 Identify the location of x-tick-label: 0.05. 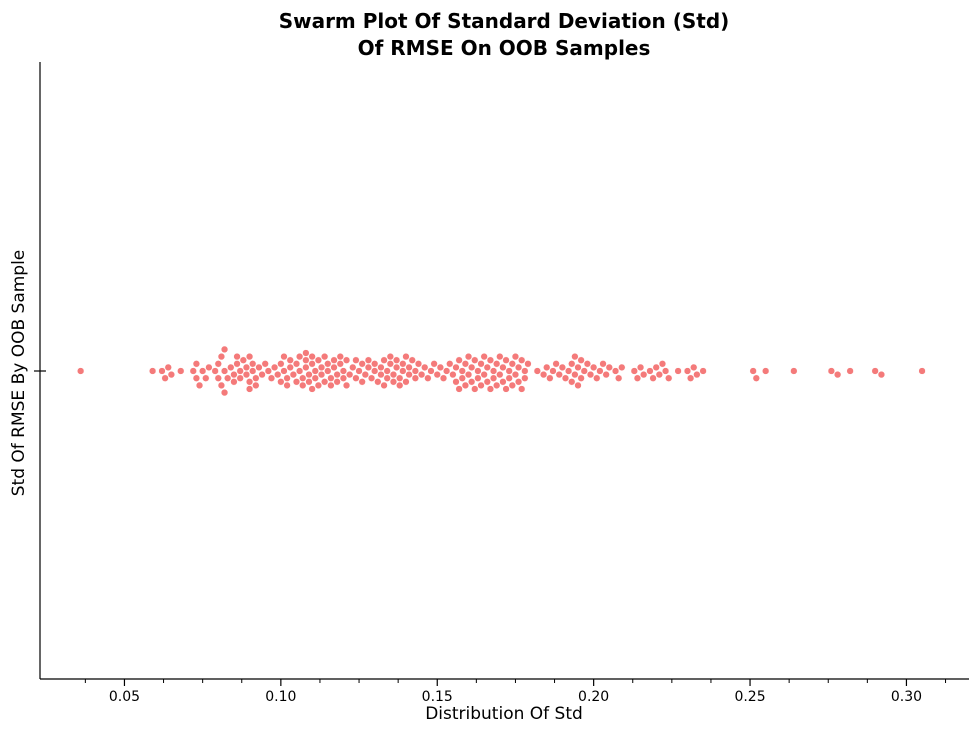
(124, 697).